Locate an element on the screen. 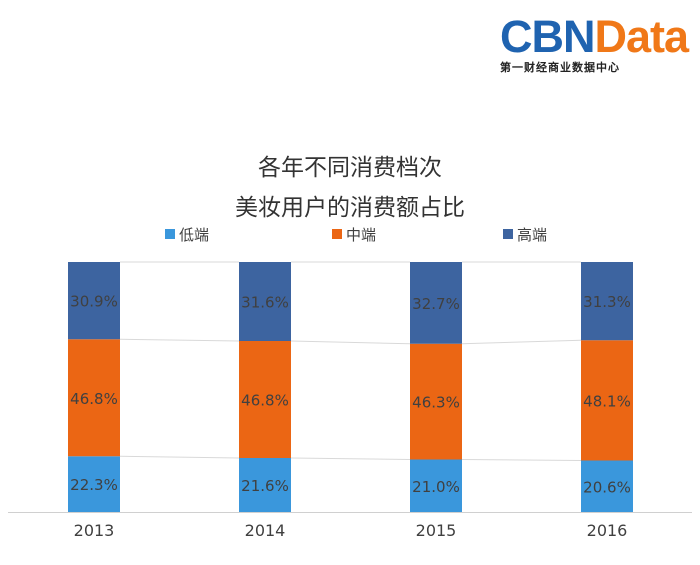 This screenshot has height=565, width=700. data-label-2016-低端: 20.6% is located at coordinates (607, 487).